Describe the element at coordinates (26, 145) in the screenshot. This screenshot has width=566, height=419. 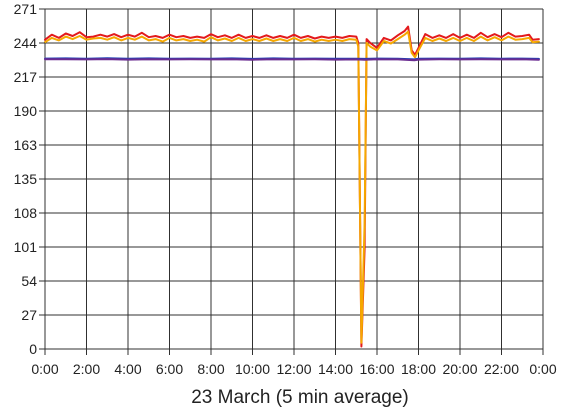
I see `y-tick-label: 163` at that location.